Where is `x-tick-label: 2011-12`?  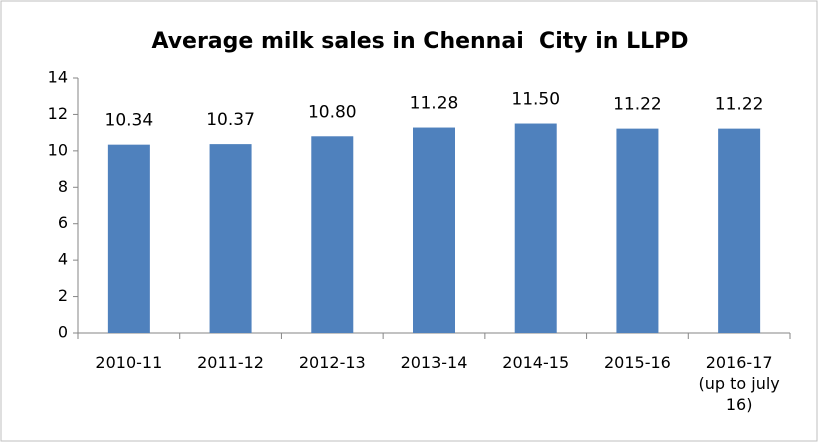 x-tick-label: 2011-12 is located at coordinates (230, 362).